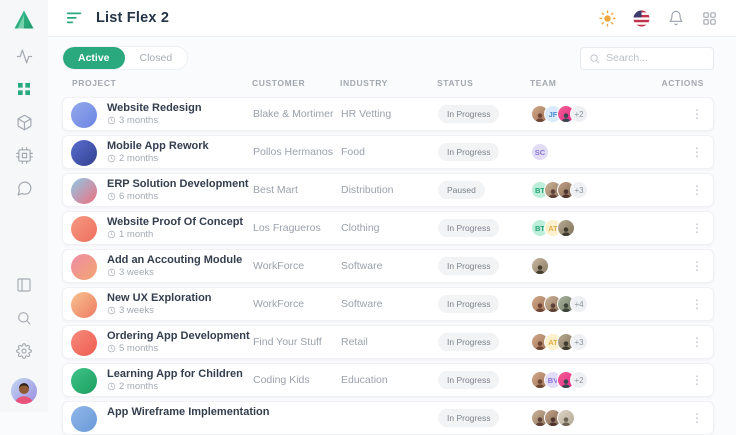  Describe the element at coordinates (159, 298) in the screenshot. I see `project-name: New UX Exploration` at that location.